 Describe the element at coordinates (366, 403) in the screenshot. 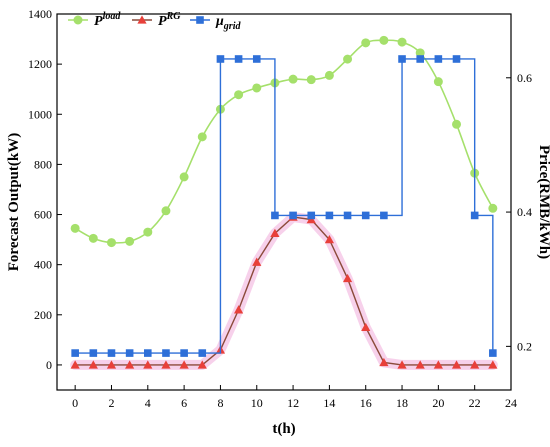

I see `x-tick-label: 16` at that location.